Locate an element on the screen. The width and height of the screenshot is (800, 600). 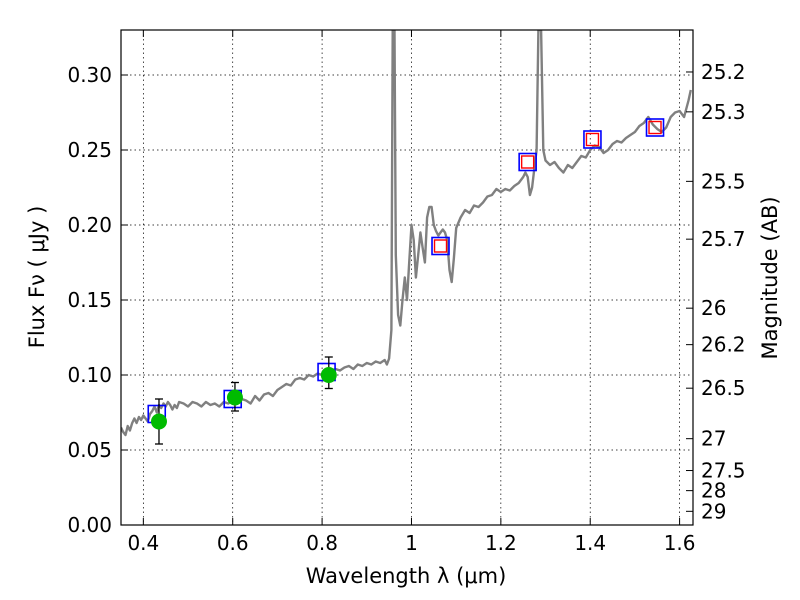
magnitude-tick-label: 29 is located at coordinates (713, 511).